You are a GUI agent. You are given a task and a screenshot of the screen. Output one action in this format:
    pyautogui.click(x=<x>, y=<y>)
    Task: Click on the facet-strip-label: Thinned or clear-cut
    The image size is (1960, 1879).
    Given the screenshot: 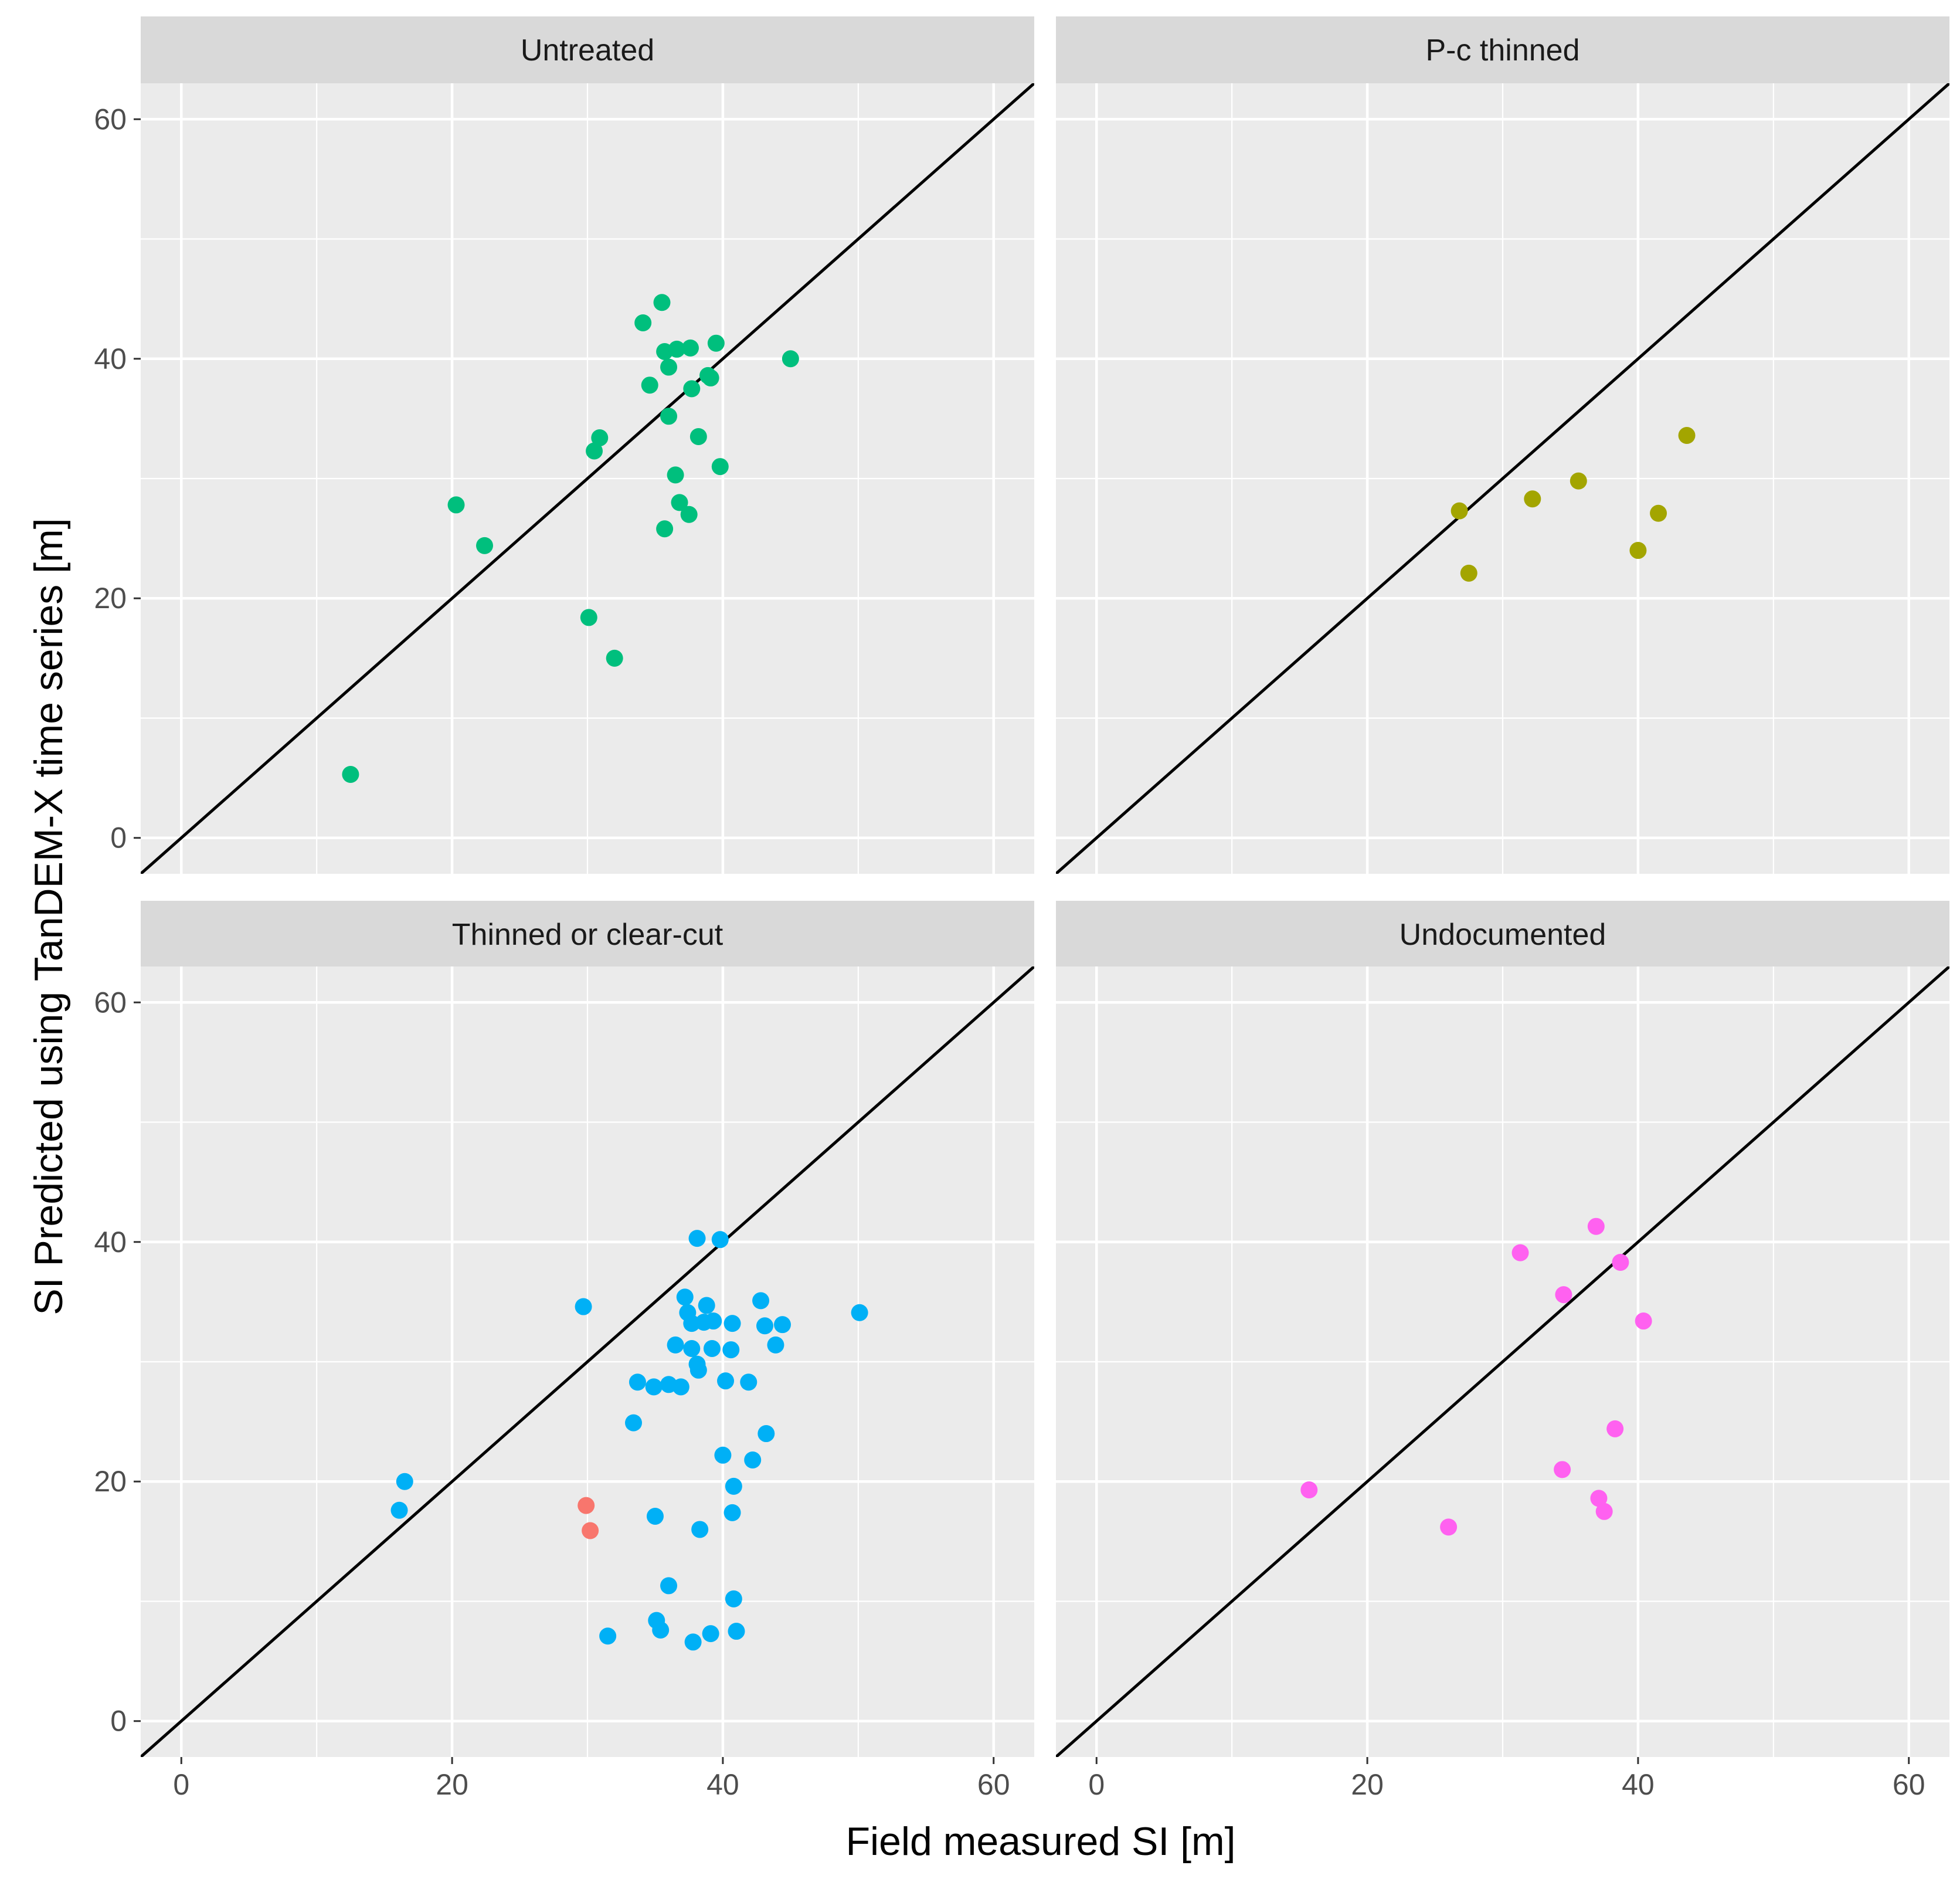 What is the action you would take?
    pyautogui.click(x=587, y=935)
    